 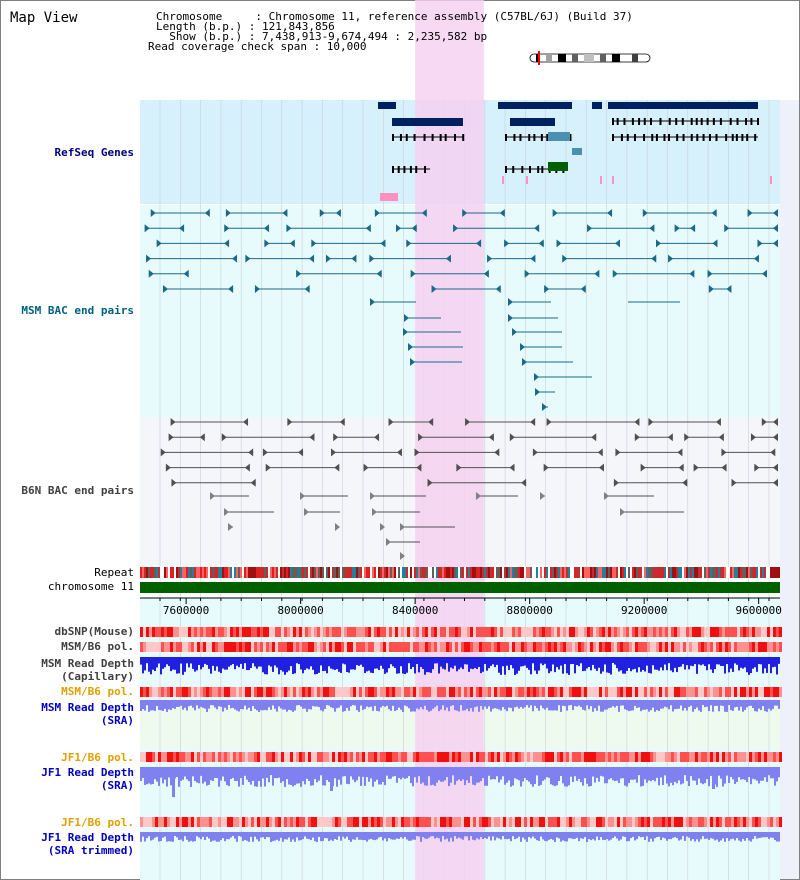 What do you see at coordinates (94, 152) in the screenshot?
I see `refseq-genes-label: RefSeq Genes` at bounding box center [94, 152].